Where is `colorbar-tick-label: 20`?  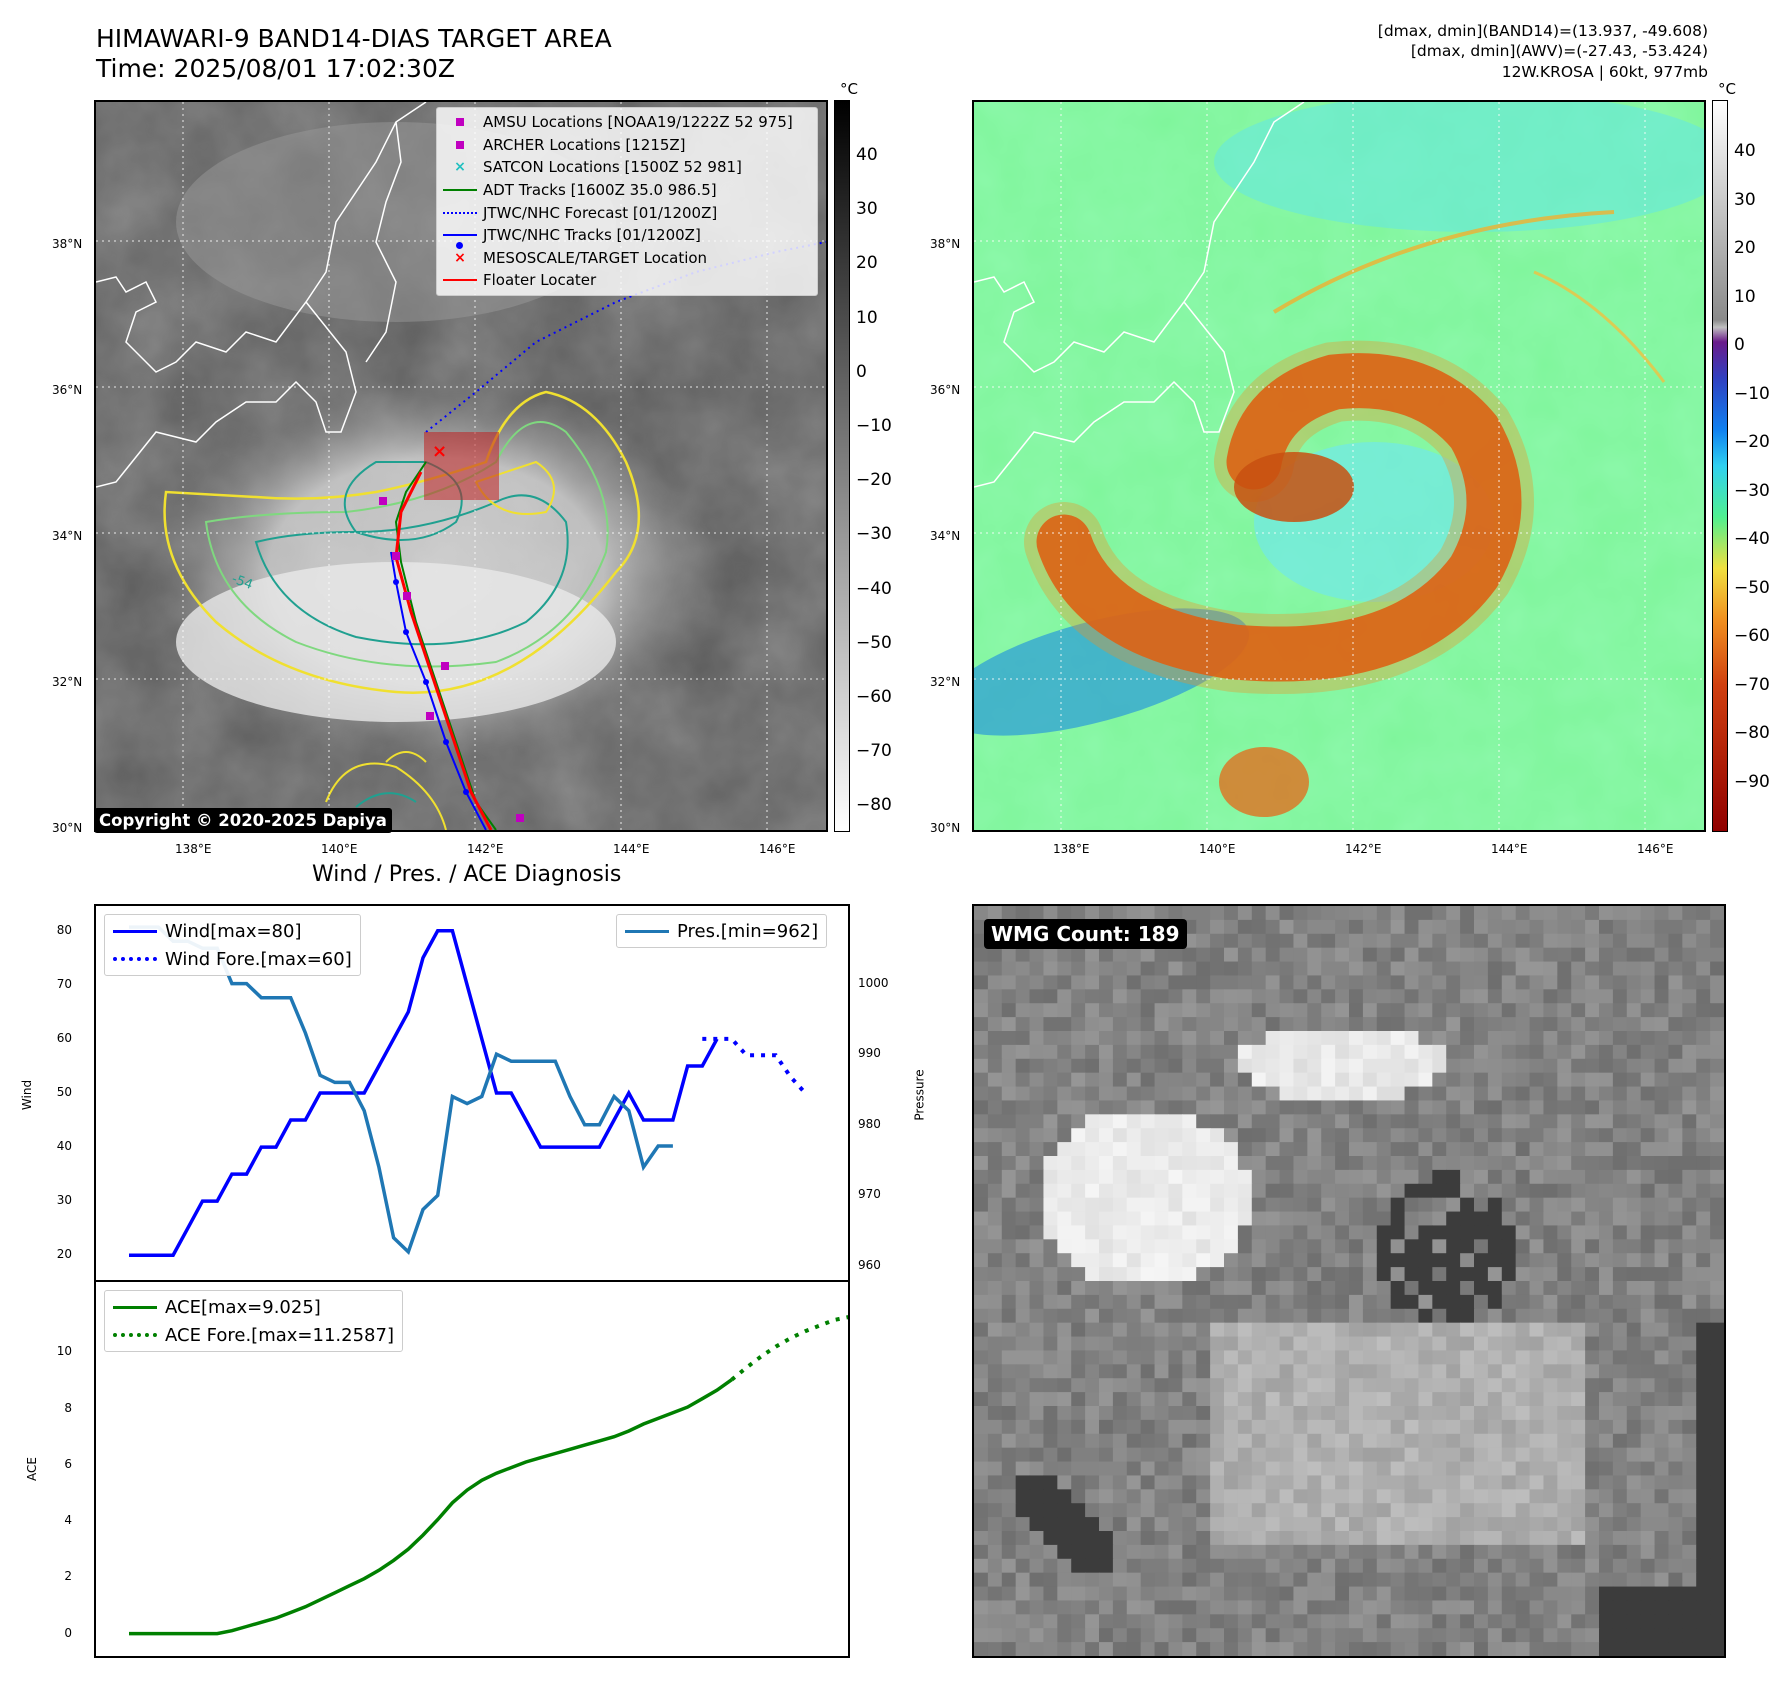
colorbar-tick-label: 20 is located at coordinates (867, 263).